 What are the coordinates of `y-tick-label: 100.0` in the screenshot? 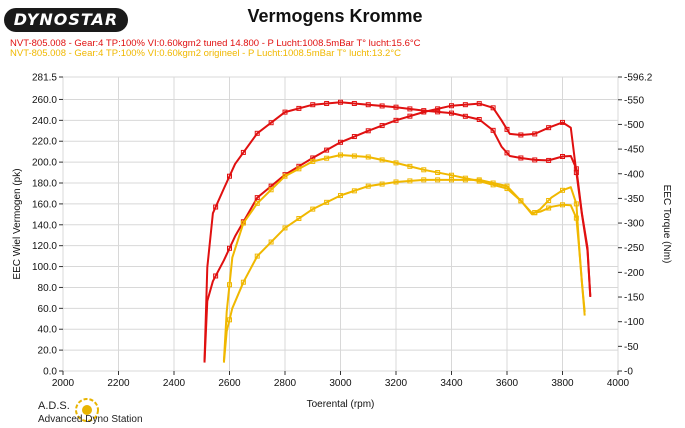 It's located at (44, 267).